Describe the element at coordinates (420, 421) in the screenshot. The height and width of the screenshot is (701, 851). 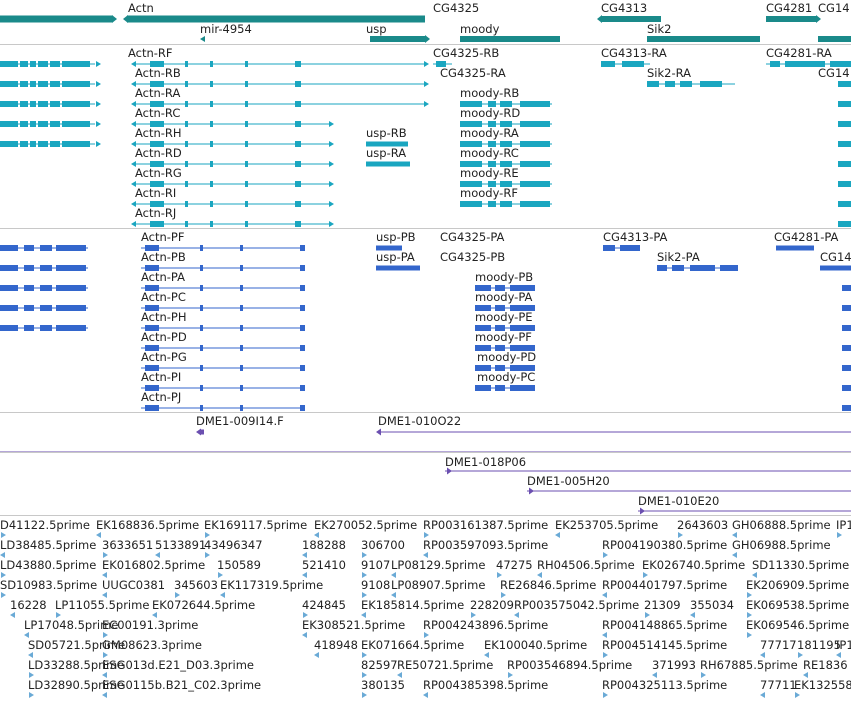
I see `clone-label: DME1-010O22` at that location.